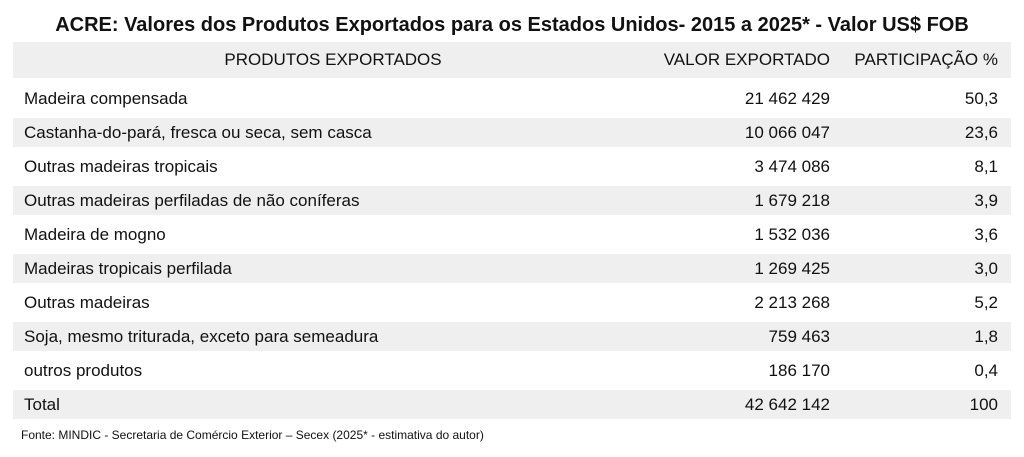  Describe the element at coordinates (986, 370) in the screenshot. I see `cell-participacao: 0,4` at that location.